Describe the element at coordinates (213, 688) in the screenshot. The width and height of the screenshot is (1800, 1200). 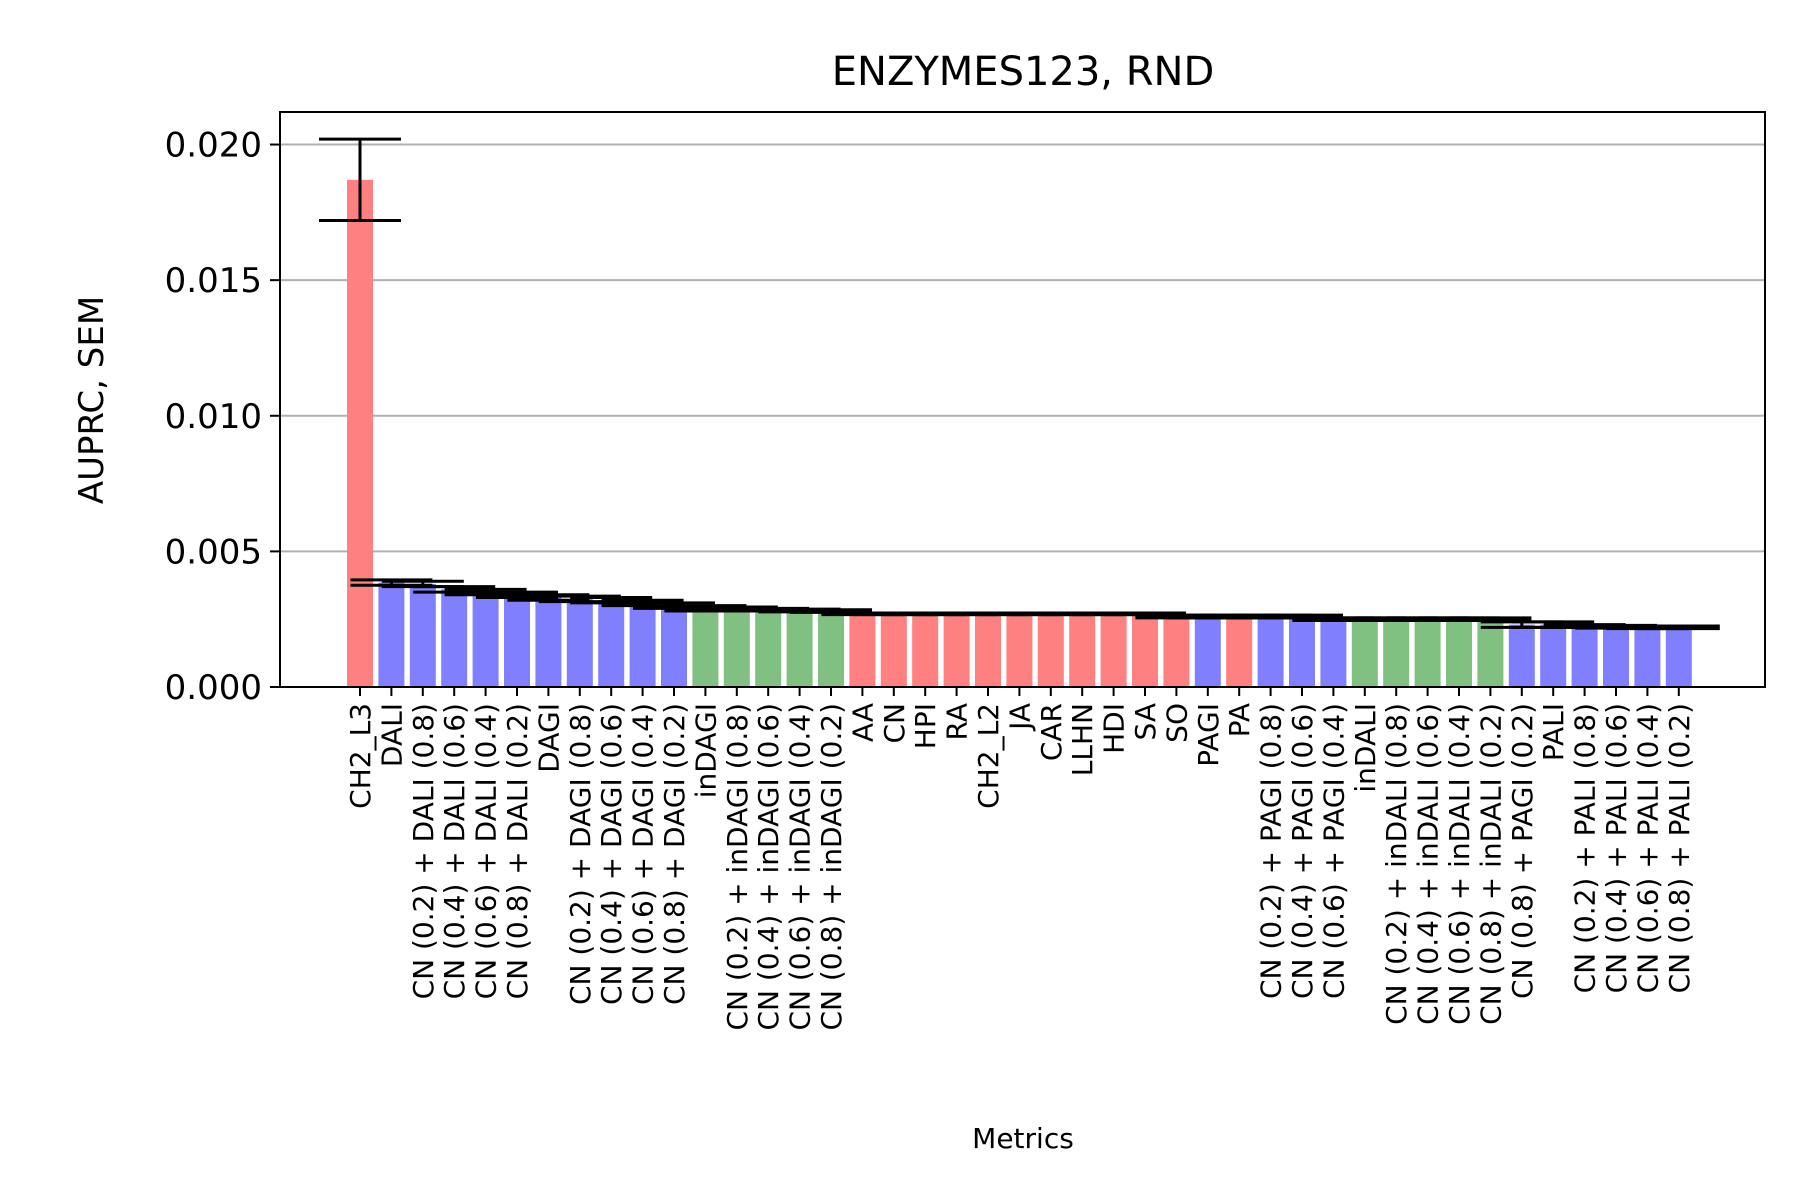
I see `y-tick-label: 0.000` at that location.